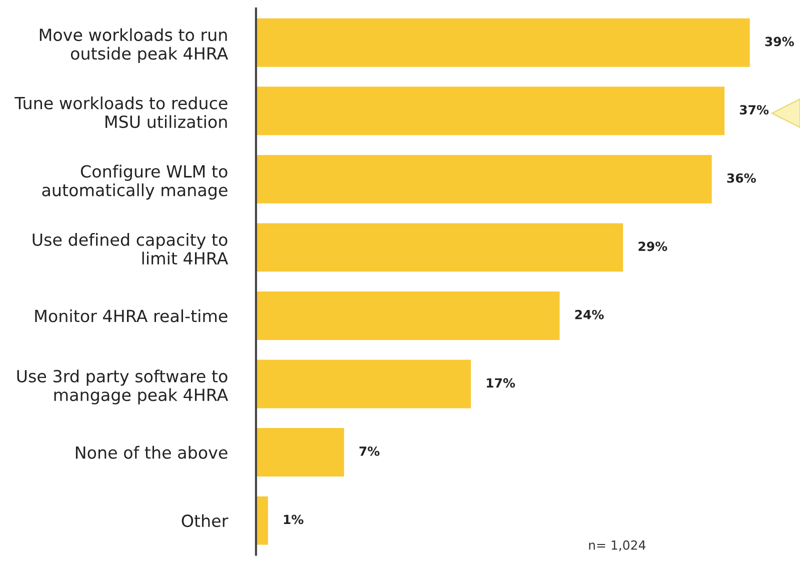 The height and width of the screenshot is (566, 800). I want to click on data-label: 17%, so click(500, 383).